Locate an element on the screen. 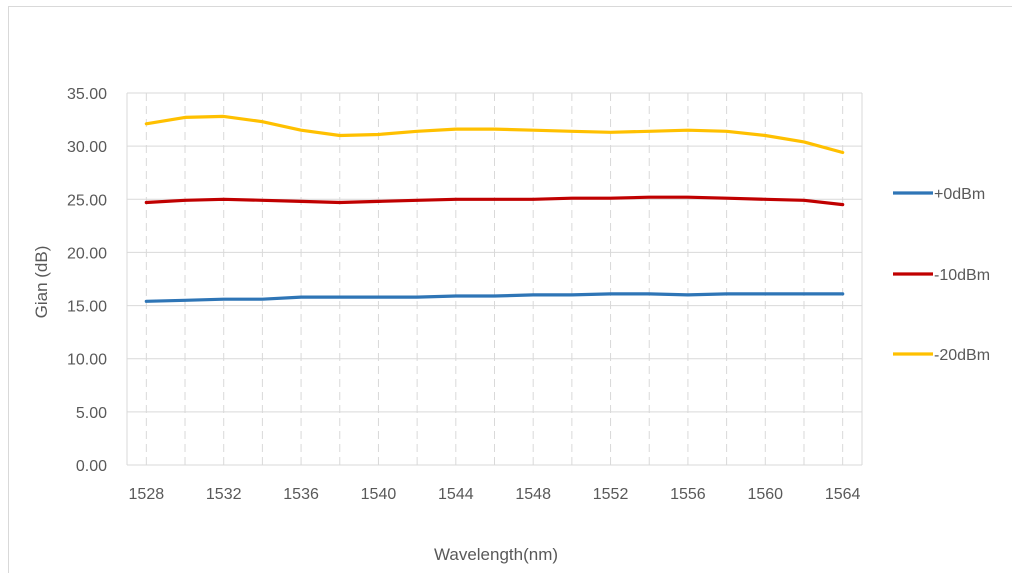 This screenshot has height=574, width=1013. y-axis-title: Gian (dB) is located at coordinates (41, 282).